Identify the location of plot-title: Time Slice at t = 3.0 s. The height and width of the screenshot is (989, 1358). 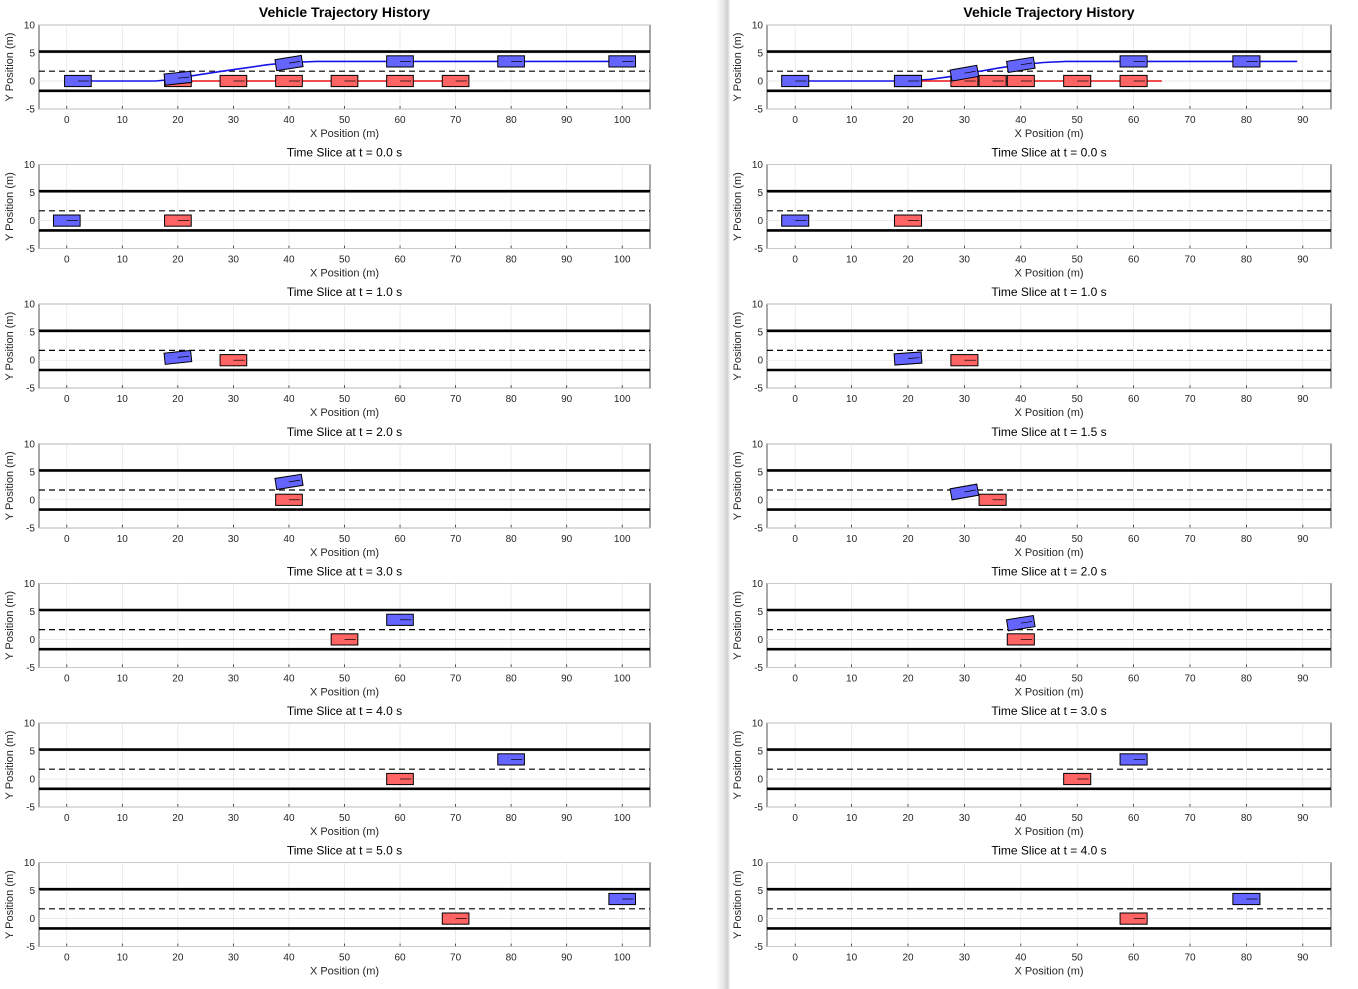
(344, 571).